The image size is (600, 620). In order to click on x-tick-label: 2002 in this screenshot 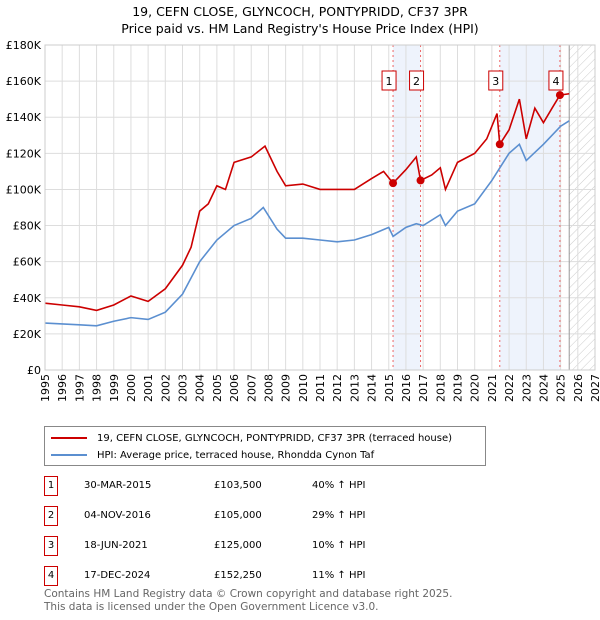, I will do `click(165, 388)`.